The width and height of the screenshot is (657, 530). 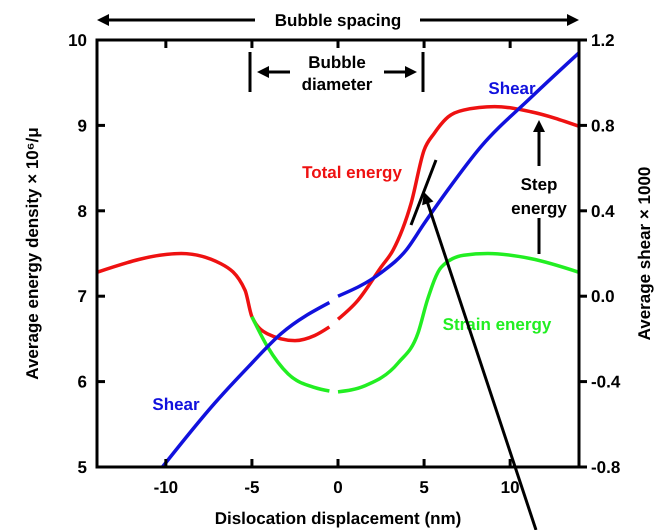 What do you see at coordinates (539, 196) in the screenshot?
I see `annotation: Step energy` at bounding box center [539, 196].